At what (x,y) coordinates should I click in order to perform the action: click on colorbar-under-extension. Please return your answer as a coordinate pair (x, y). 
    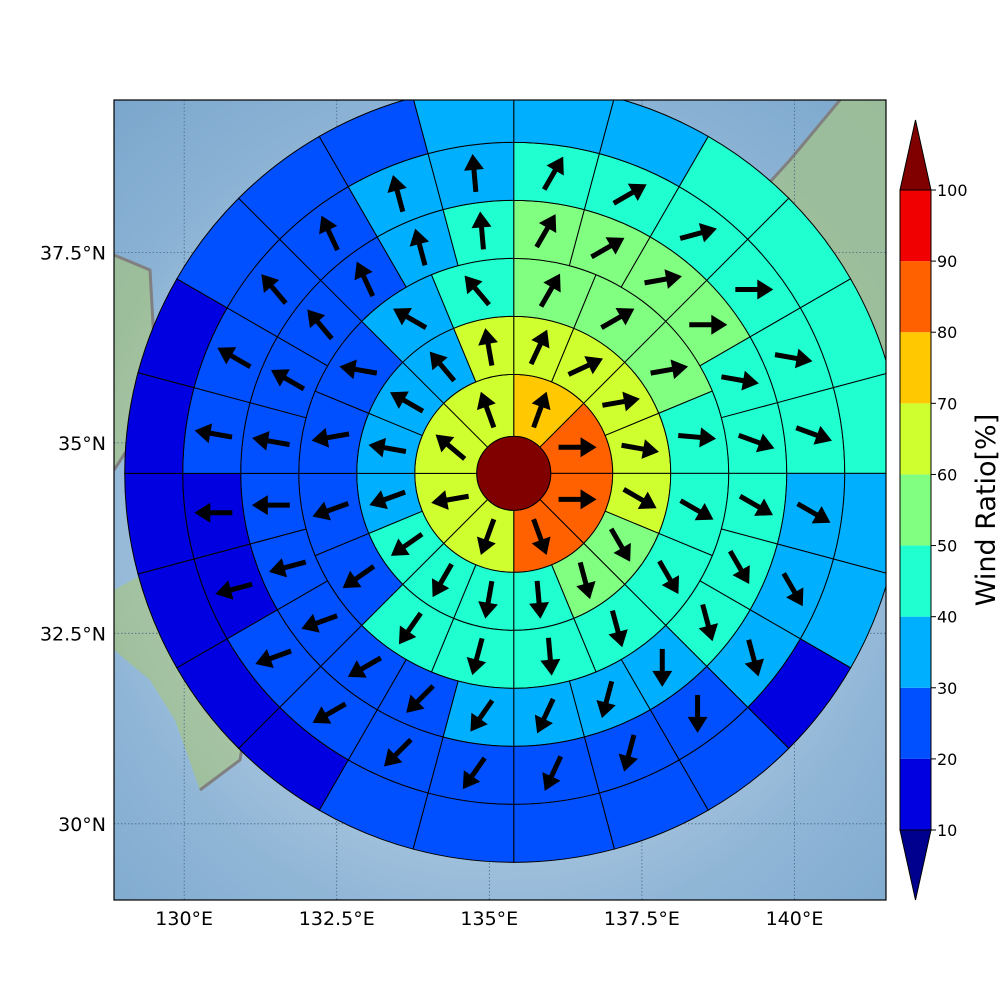
    Looking at the image, I should click on (915, 865).